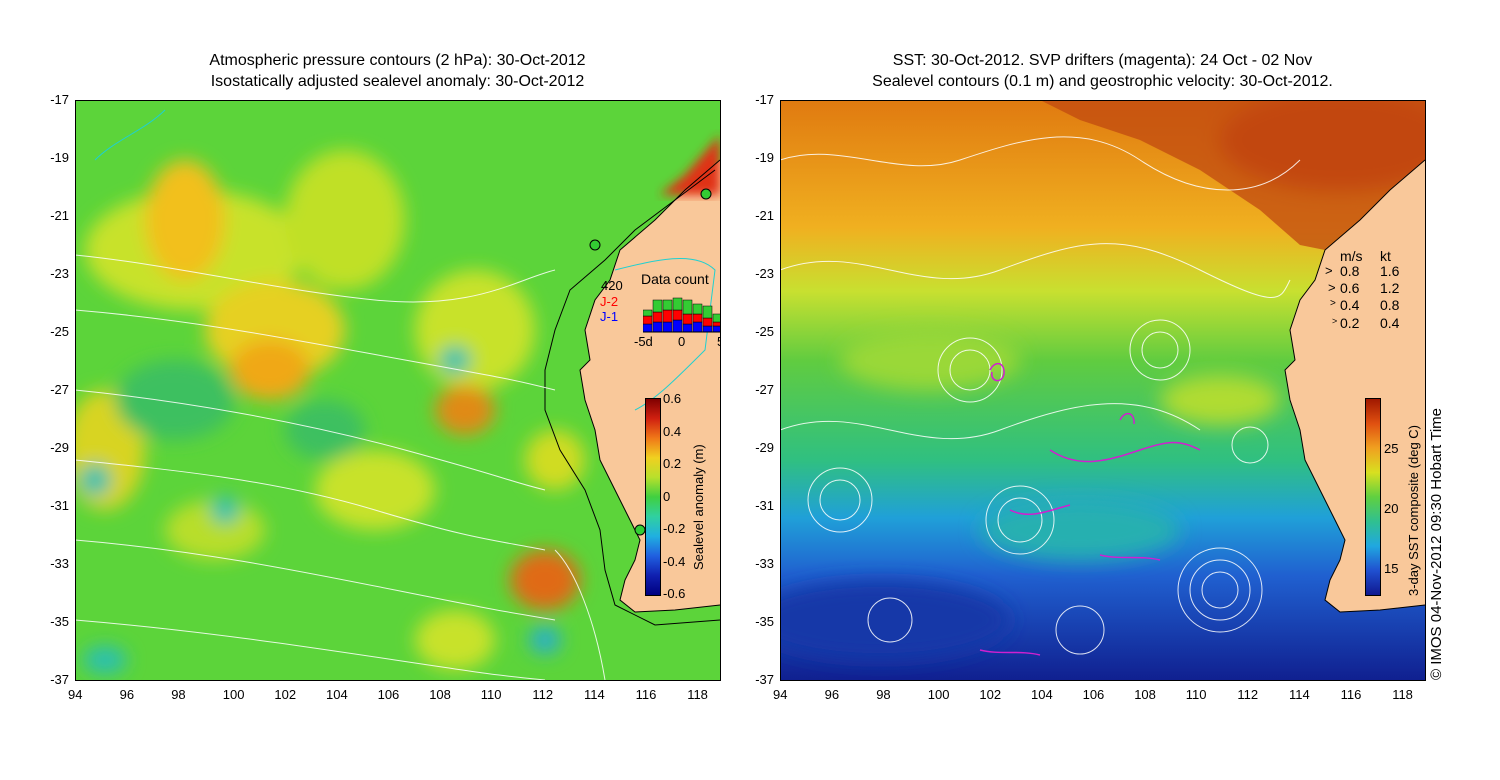  Describe the element at coordinates (1373, 497) in the screenshot. I see `sst-colorbar` at that location.